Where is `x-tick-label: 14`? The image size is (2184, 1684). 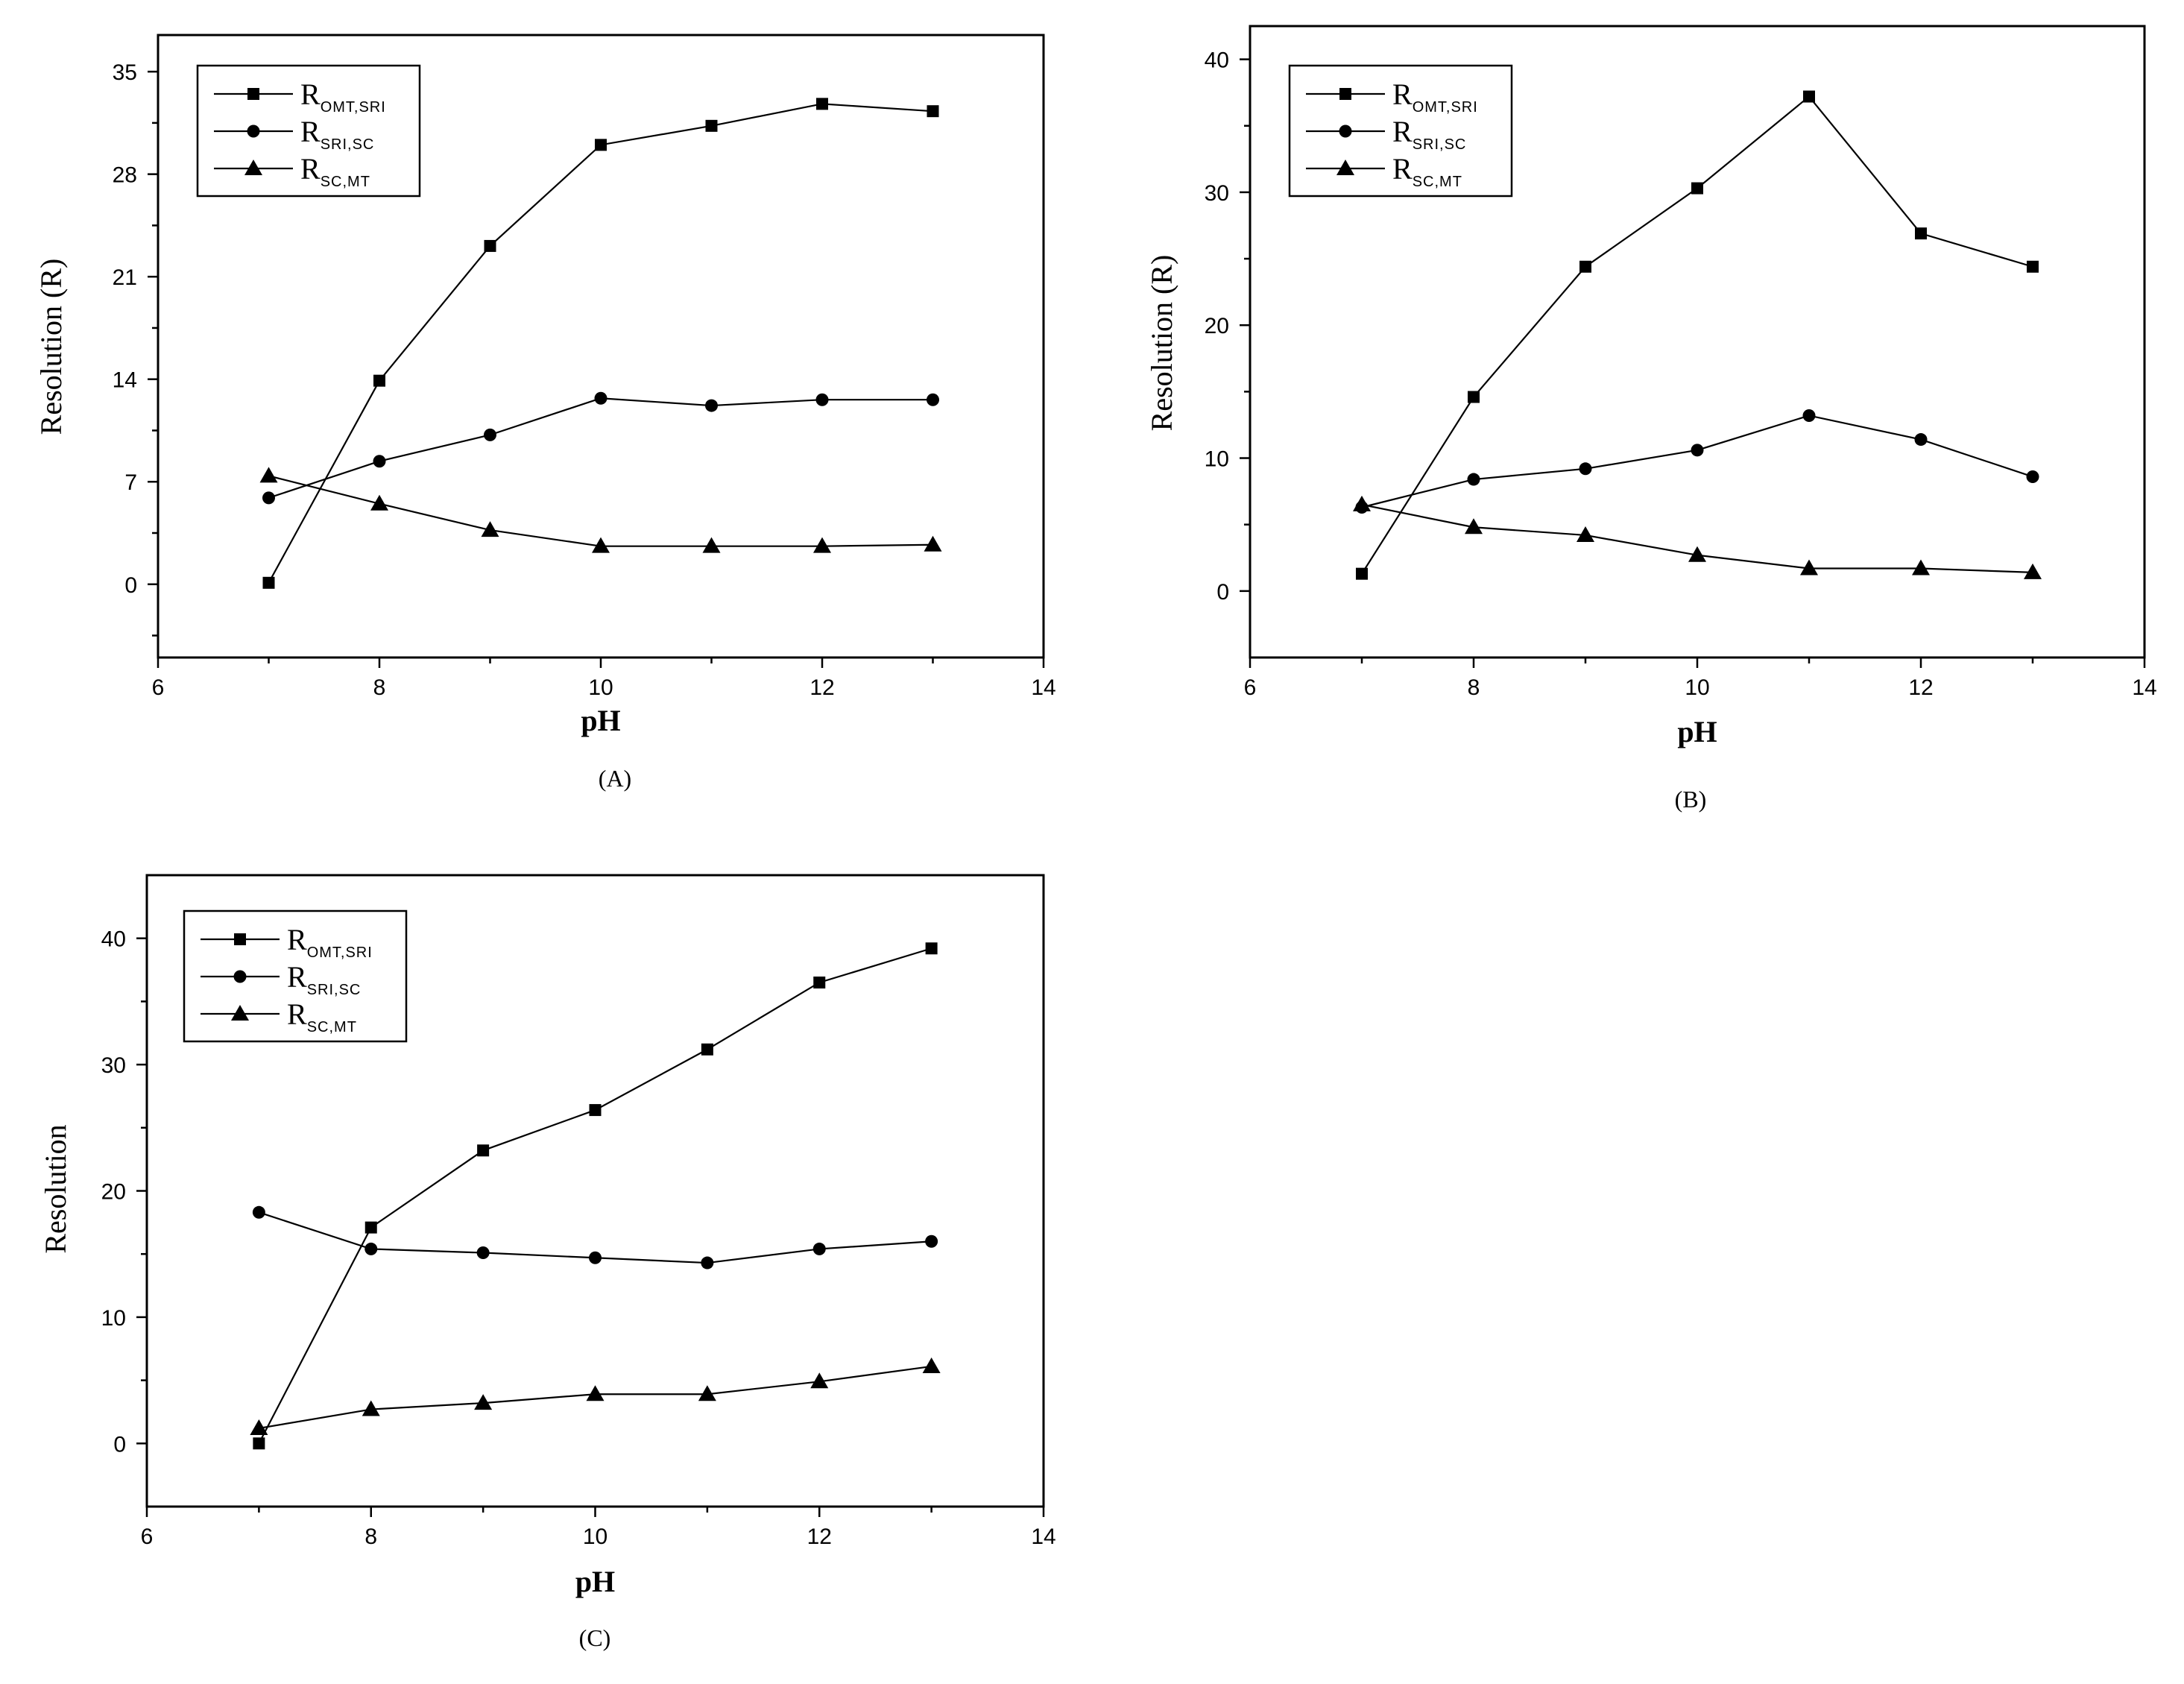
x-tick-label: 14 is located at coordinates (1043, 687).